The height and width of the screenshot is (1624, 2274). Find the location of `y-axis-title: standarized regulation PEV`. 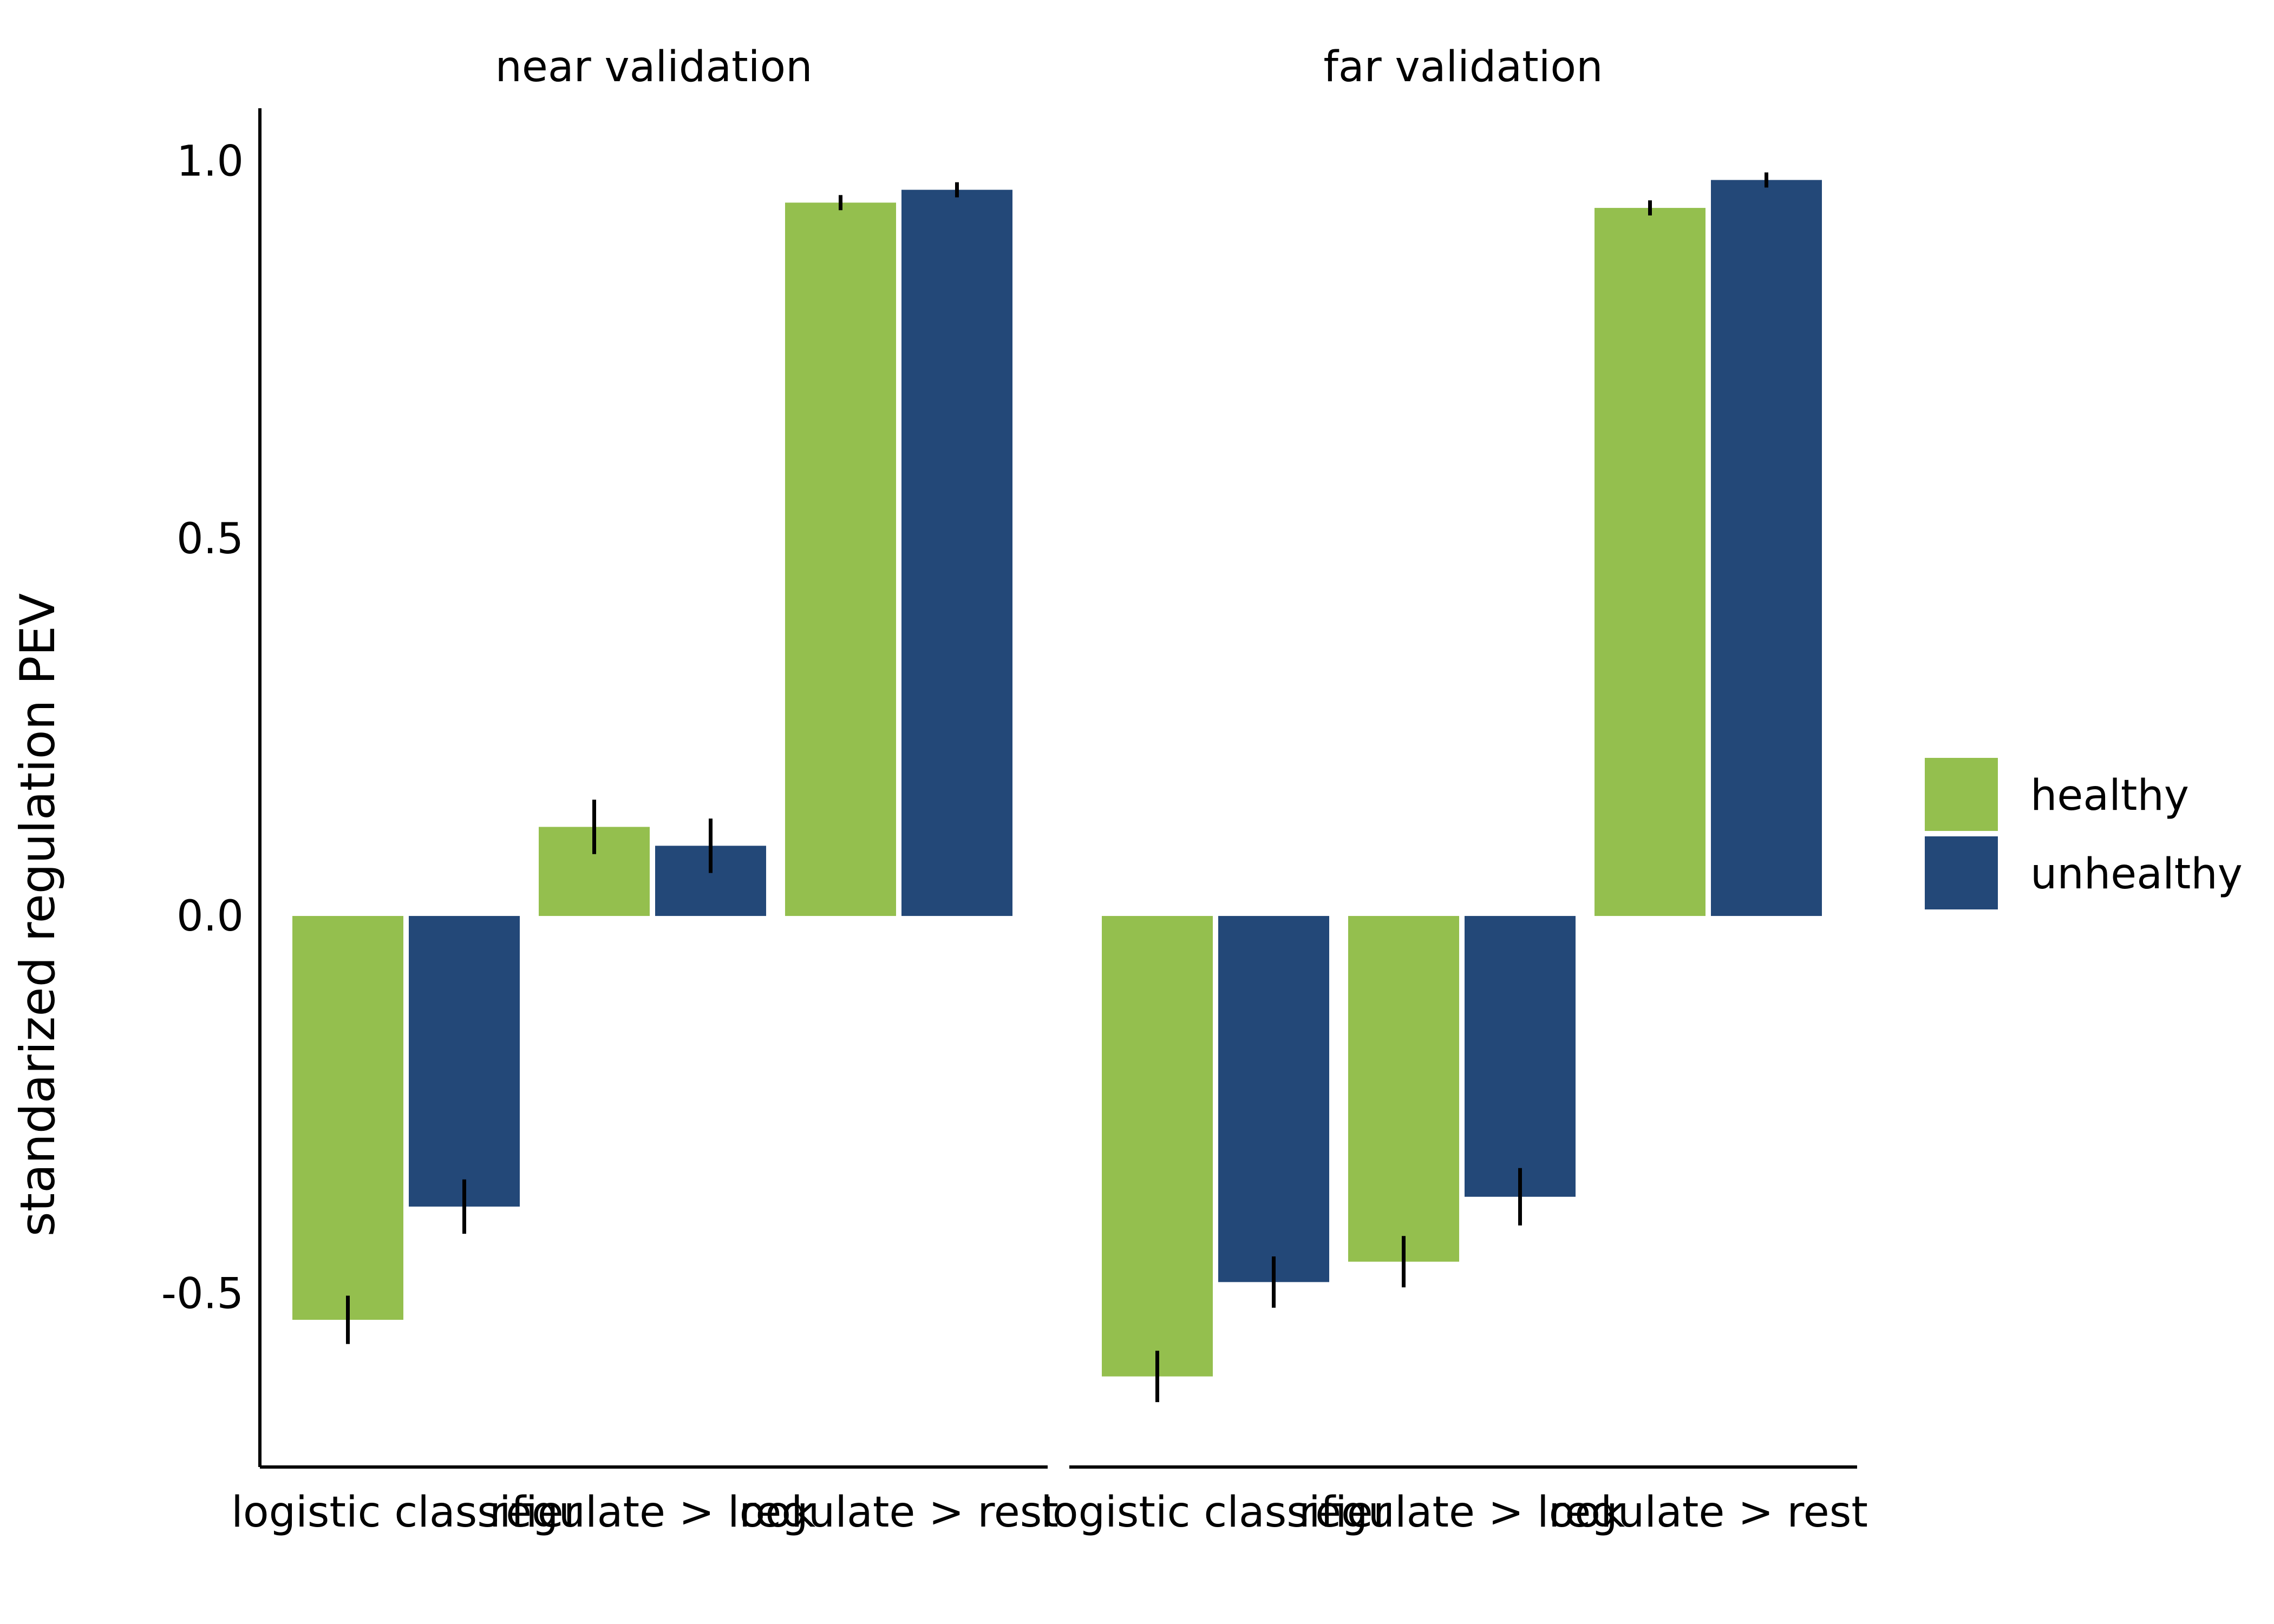

y-axis-title: standarized regulation PEV is located at coordinates (38, 915).